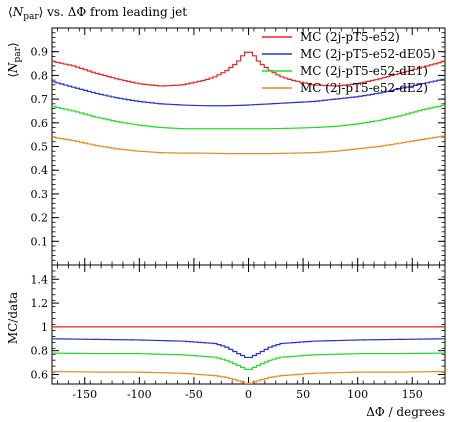 This screenshot has height=422, width=461. What do you see at coordinates (357, 394) in the screenshot?
I see `x-tick-label: 100` at bounding box center [357, 394].